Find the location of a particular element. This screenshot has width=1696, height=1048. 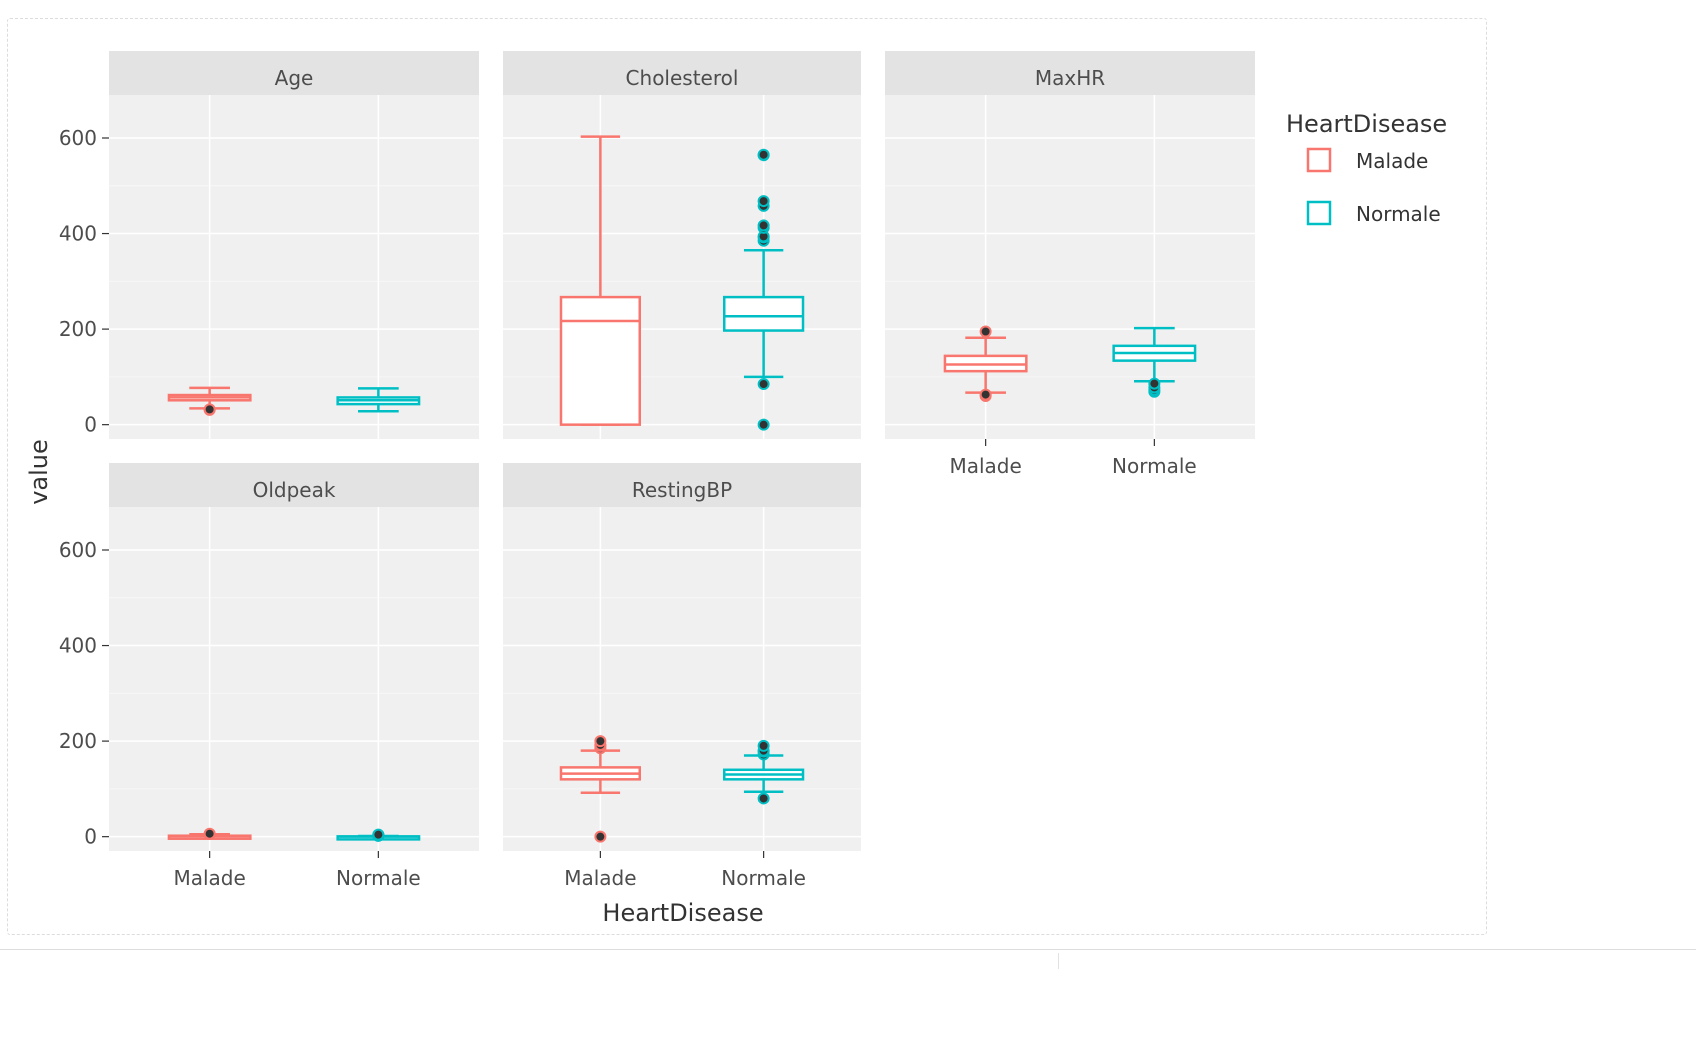

boxplot-age-malade is located at coordinates (209, 401).